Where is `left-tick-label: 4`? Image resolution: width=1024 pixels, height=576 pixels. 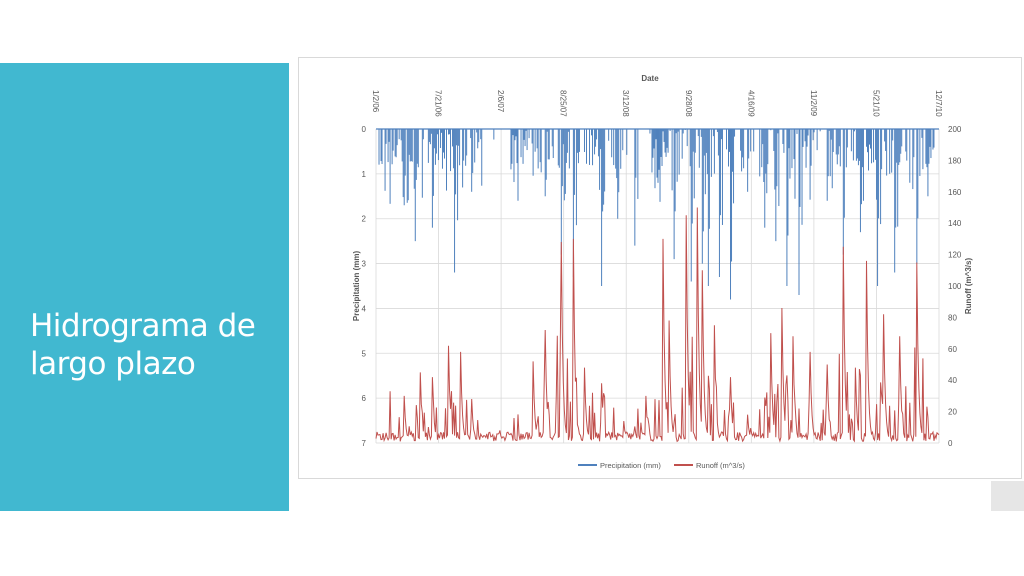
left-tick-label: 4 is located at coordinates (364, 308).